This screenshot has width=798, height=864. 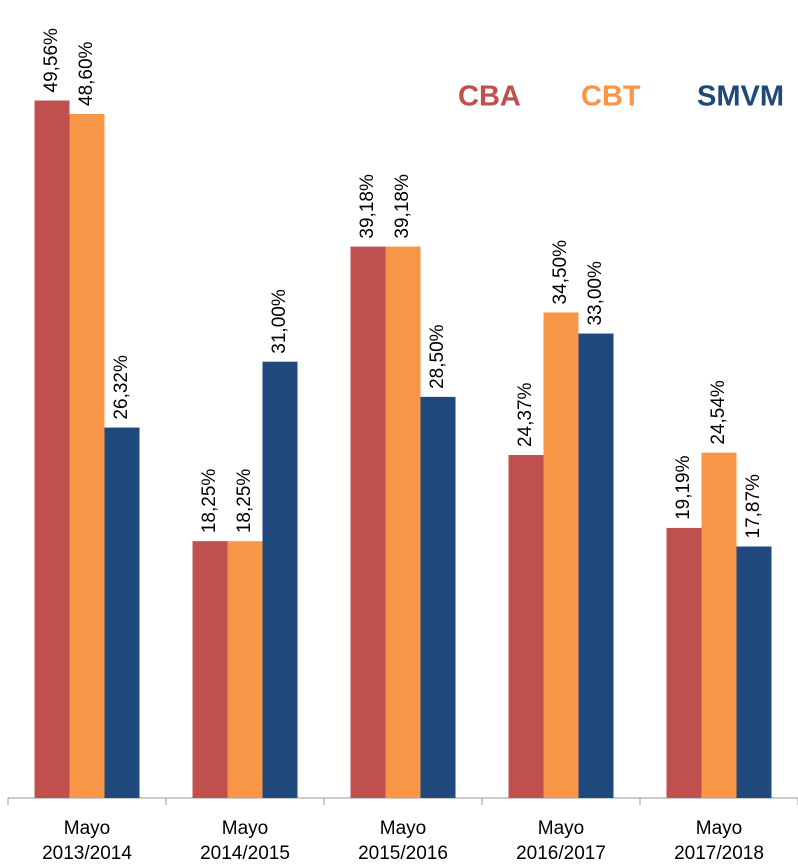 What do you see at coordinates (611, 97) in the screenshot?
I see `legend-entry: CBT` at bounding box center [611, 97].